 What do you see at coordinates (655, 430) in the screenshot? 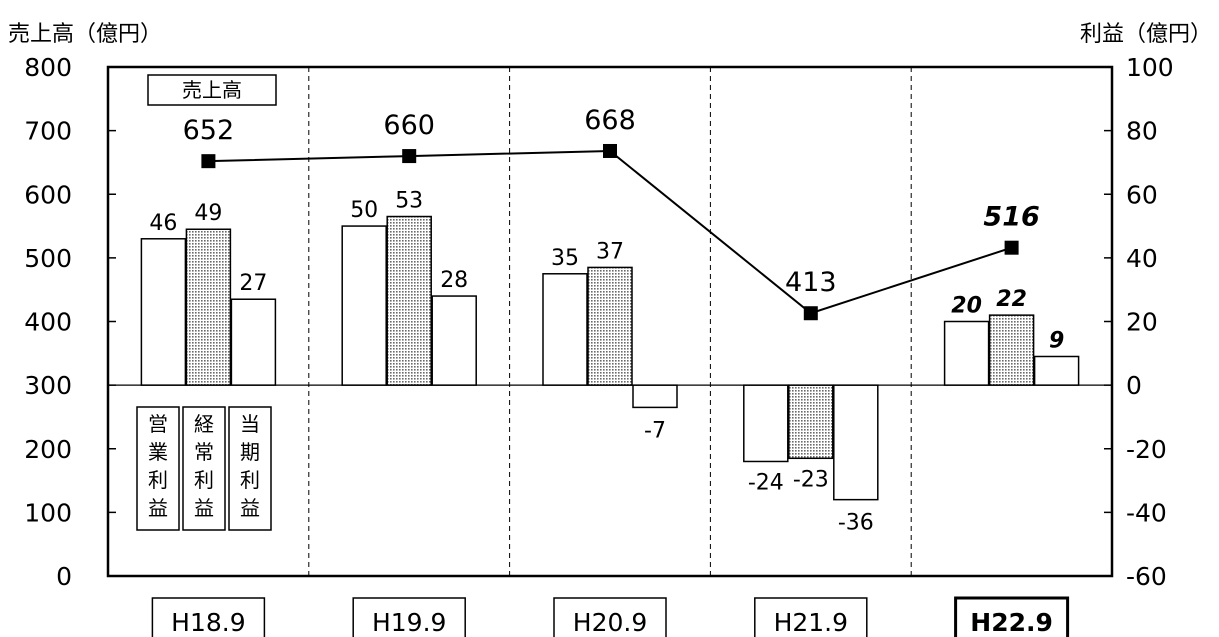
I see `bar-value-label: -7` at bounding box center [655, 430].